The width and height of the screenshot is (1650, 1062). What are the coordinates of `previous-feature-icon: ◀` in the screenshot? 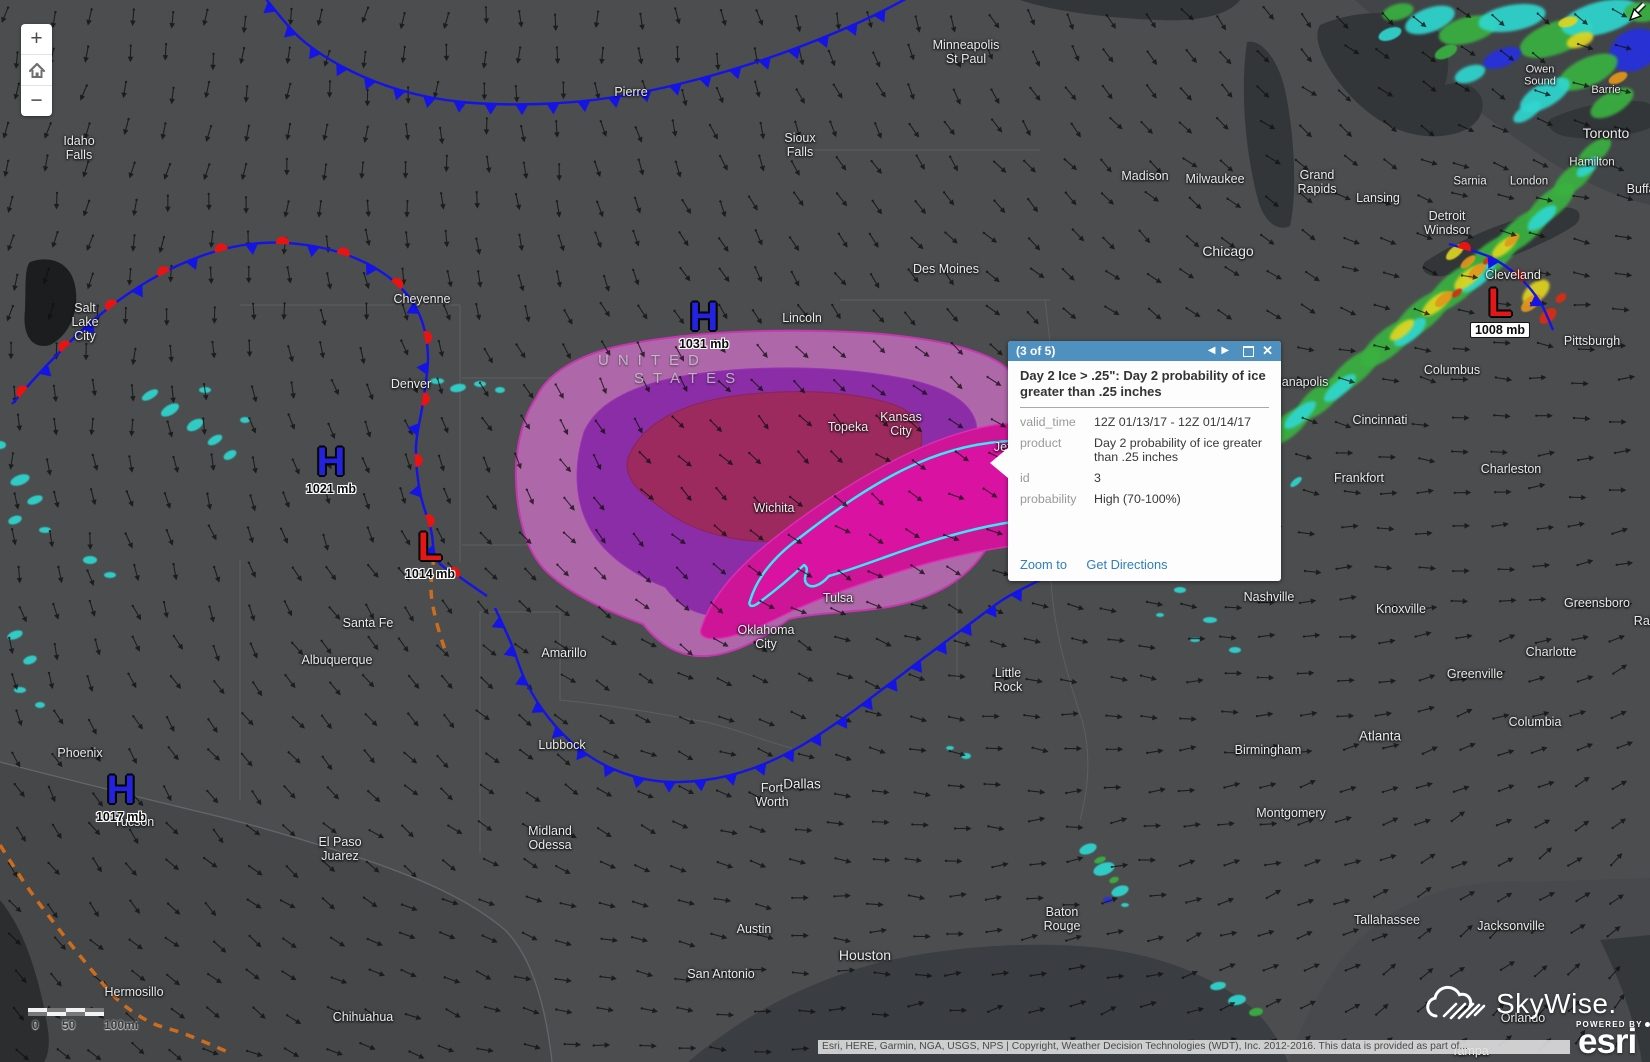 It's located at (1211, 350).